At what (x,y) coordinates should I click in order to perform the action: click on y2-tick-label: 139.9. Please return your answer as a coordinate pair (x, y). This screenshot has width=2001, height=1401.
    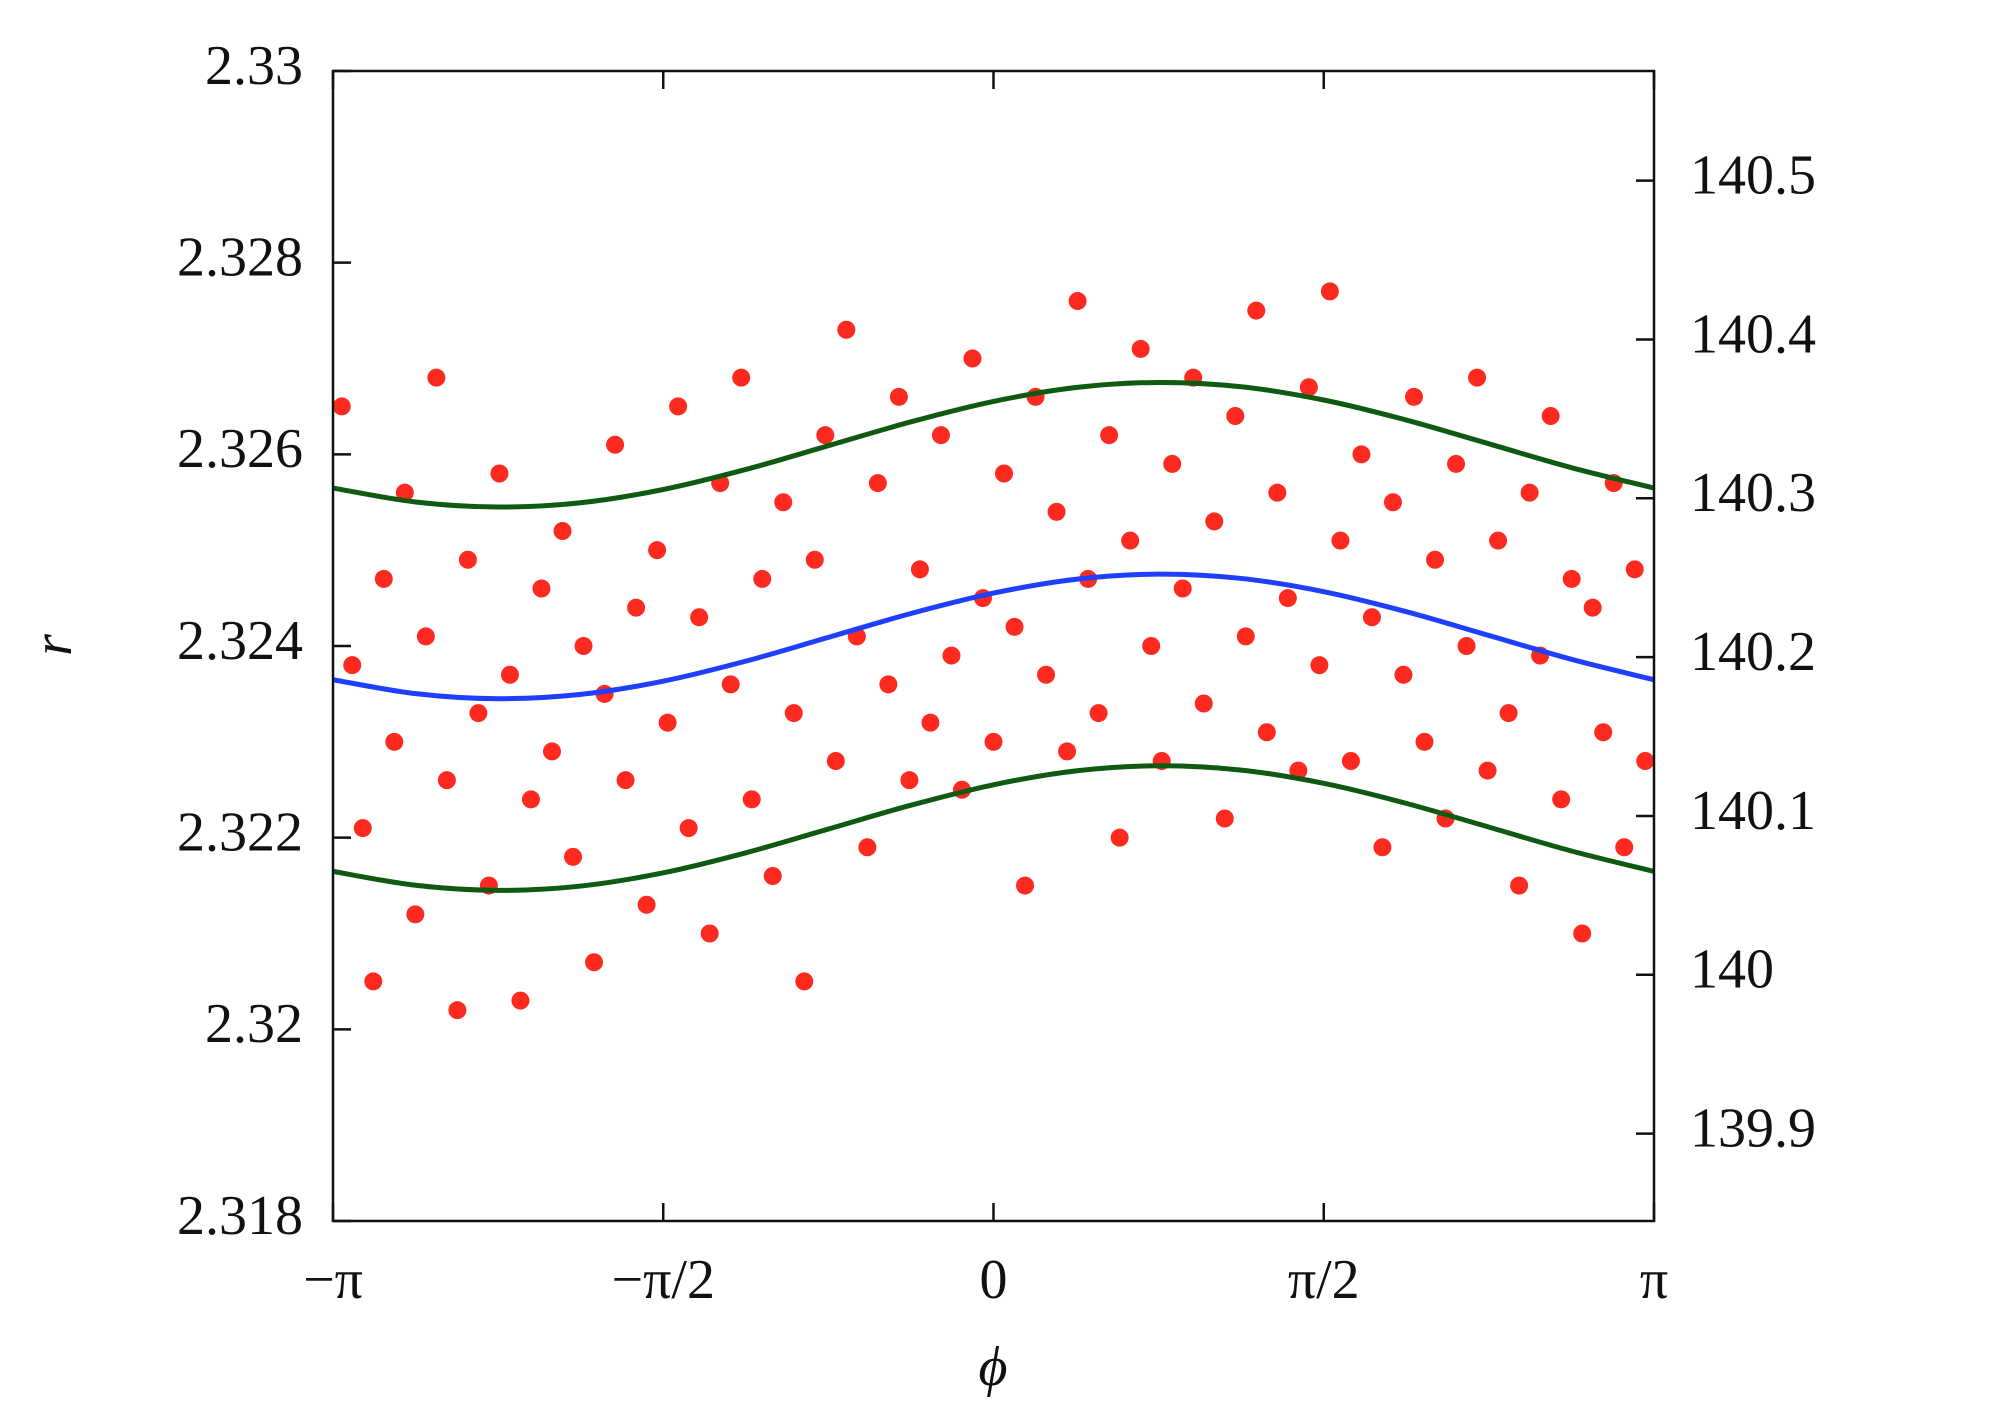
    Looking at the image, I should click on (1753, 1128).